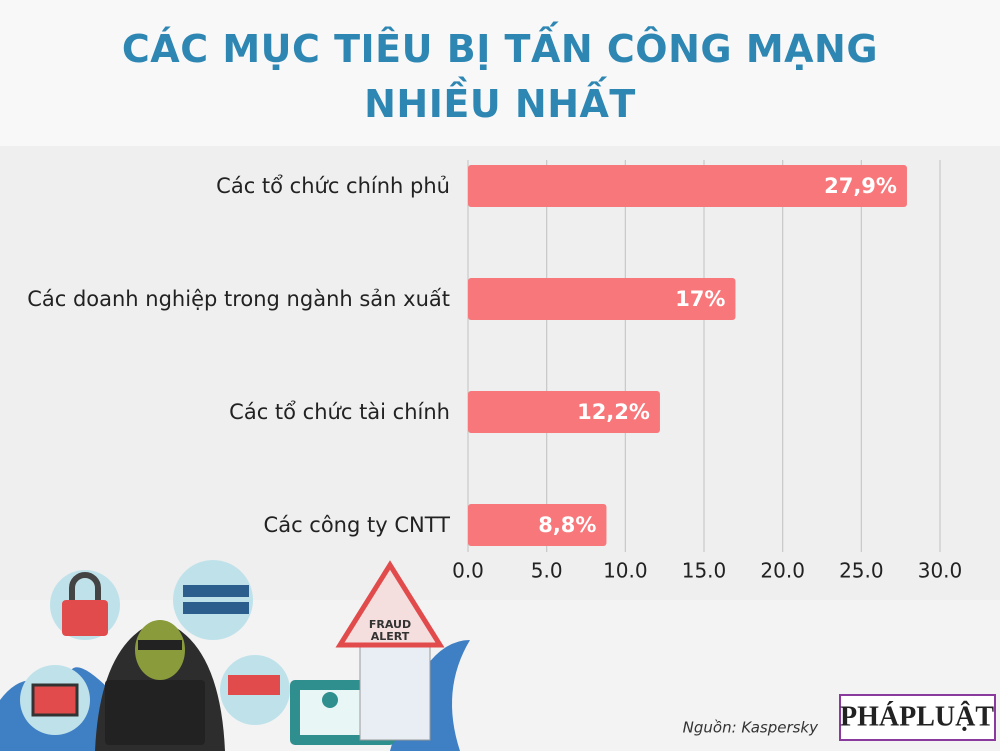 The width and height of the screenshot is (1000, 751). What do you see at coordinates (860, 186) in the screenshot?
I see `value-label: 27,9%` at bounding box center [860, 186].